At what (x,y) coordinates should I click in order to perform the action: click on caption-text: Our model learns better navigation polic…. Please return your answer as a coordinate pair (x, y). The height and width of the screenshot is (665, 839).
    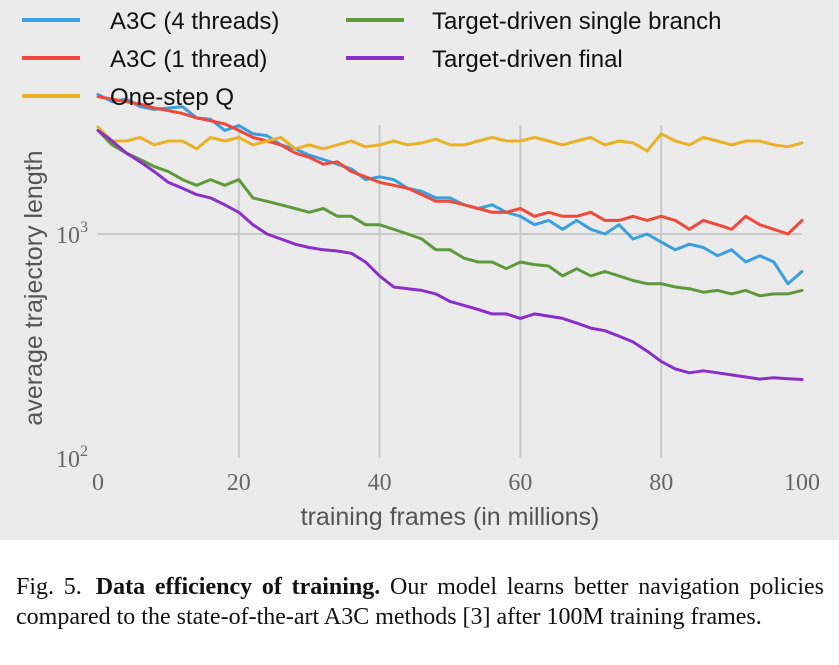
    Looking at the image, I should click on (420, 602).